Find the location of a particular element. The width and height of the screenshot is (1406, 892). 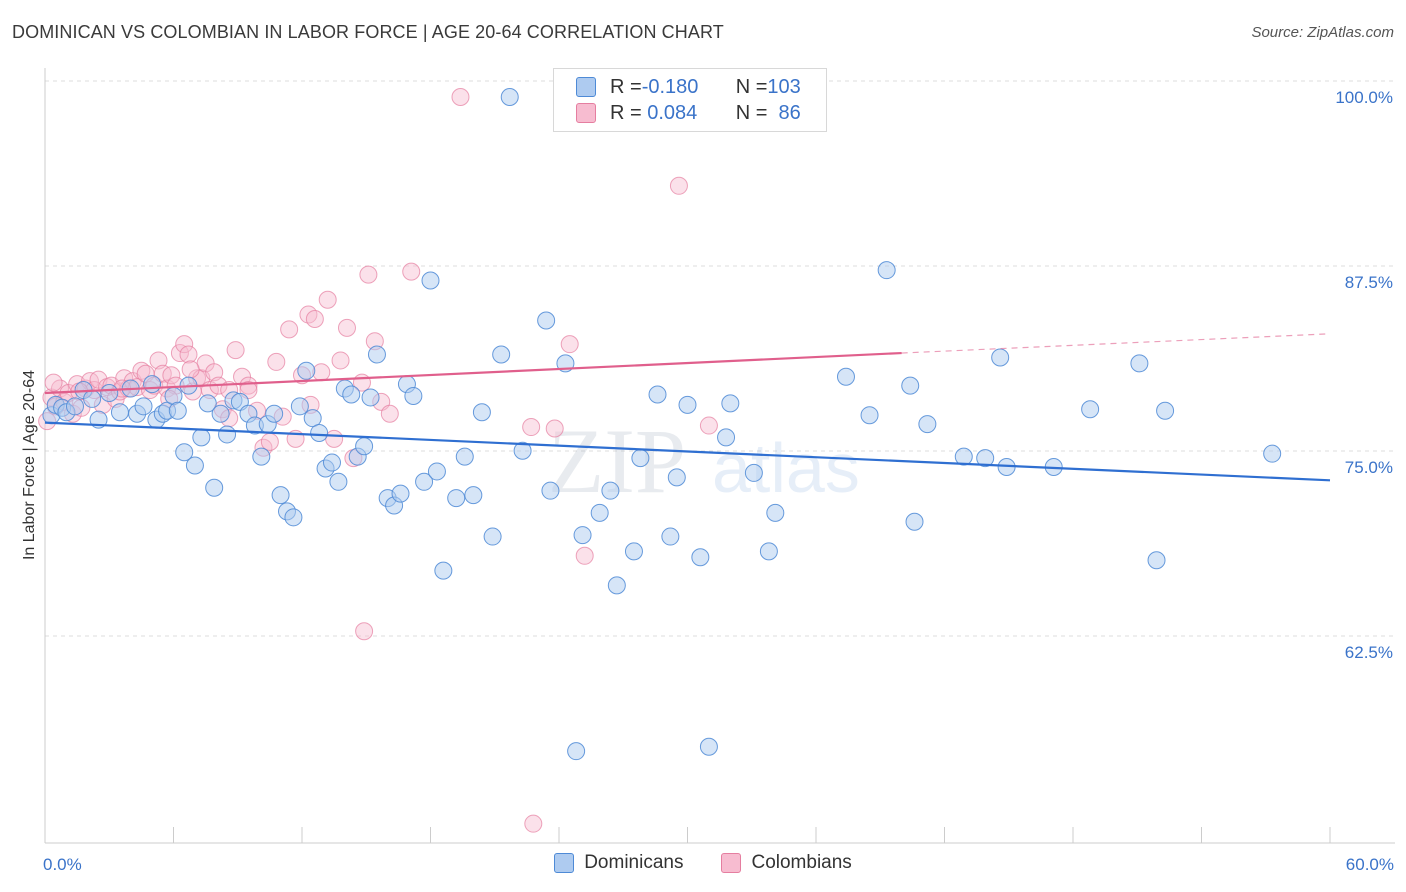

series-legend: Dominicans Colombians is located at coordinates (703, 863).